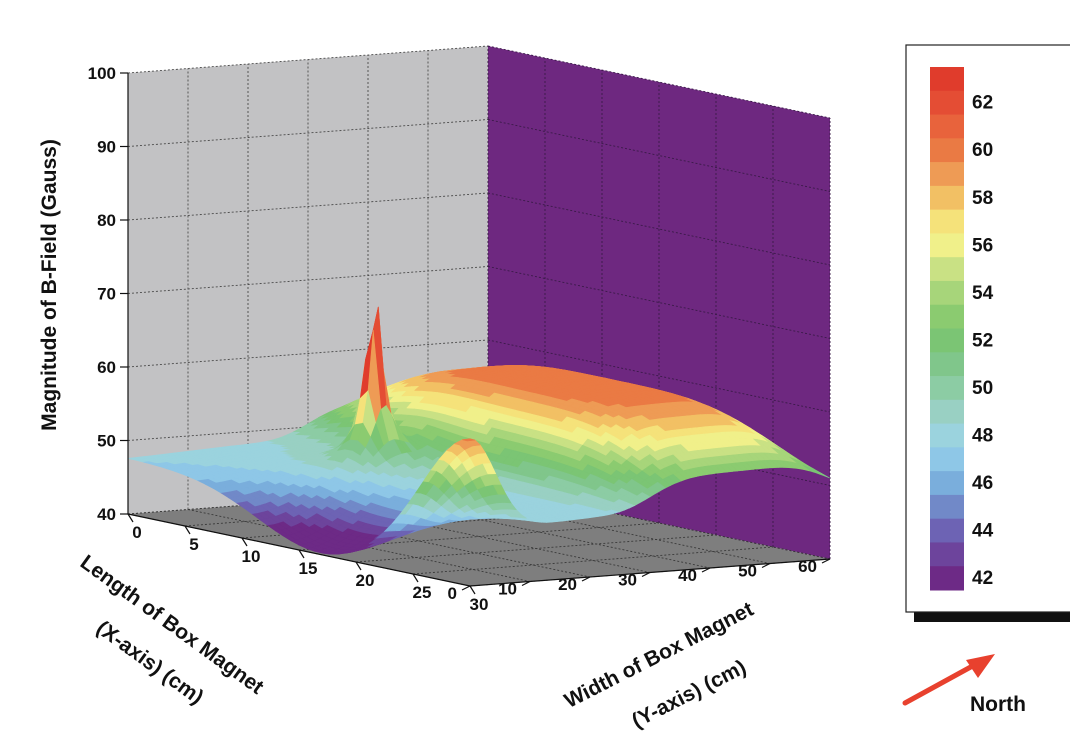 The image size is (1070, 749). What do you see at coordinates (251, 556) in the screenshot?
I see `y-tick-label: 10` at bounding box center [251, 556].